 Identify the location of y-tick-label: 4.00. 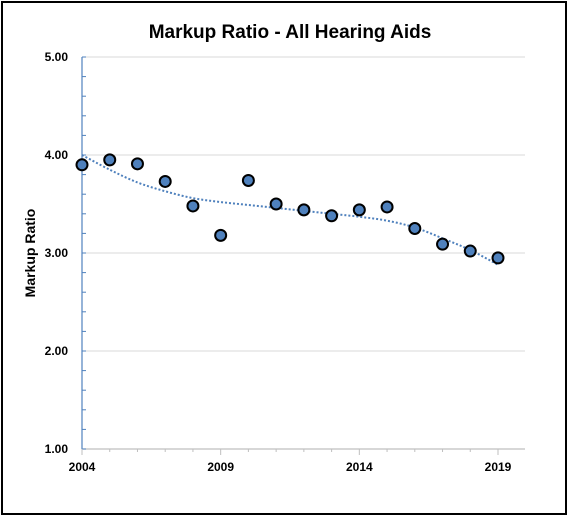
(57, 155).